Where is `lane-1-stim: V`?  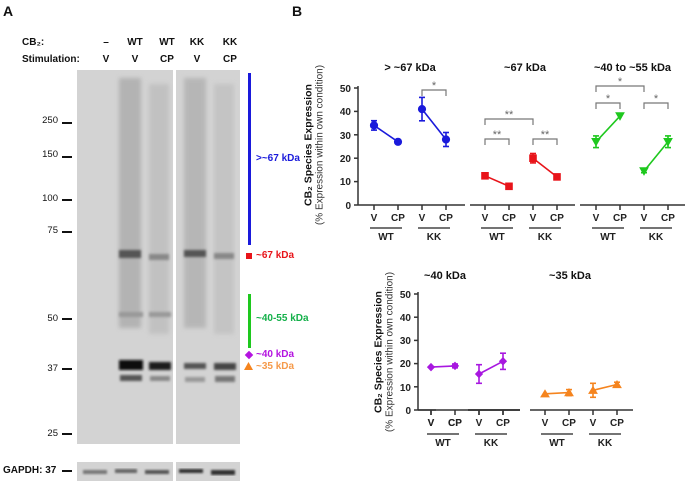
lane-1-stim: V is located at coordinates (106, 59).